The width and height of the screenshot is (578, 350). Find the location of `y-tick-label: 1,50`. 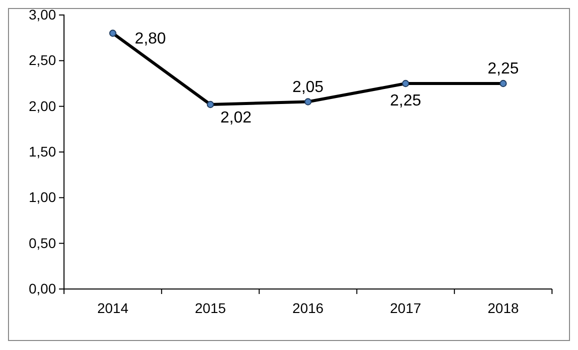

y-tick-label: 1,50 is located at coordinates (42, 151).